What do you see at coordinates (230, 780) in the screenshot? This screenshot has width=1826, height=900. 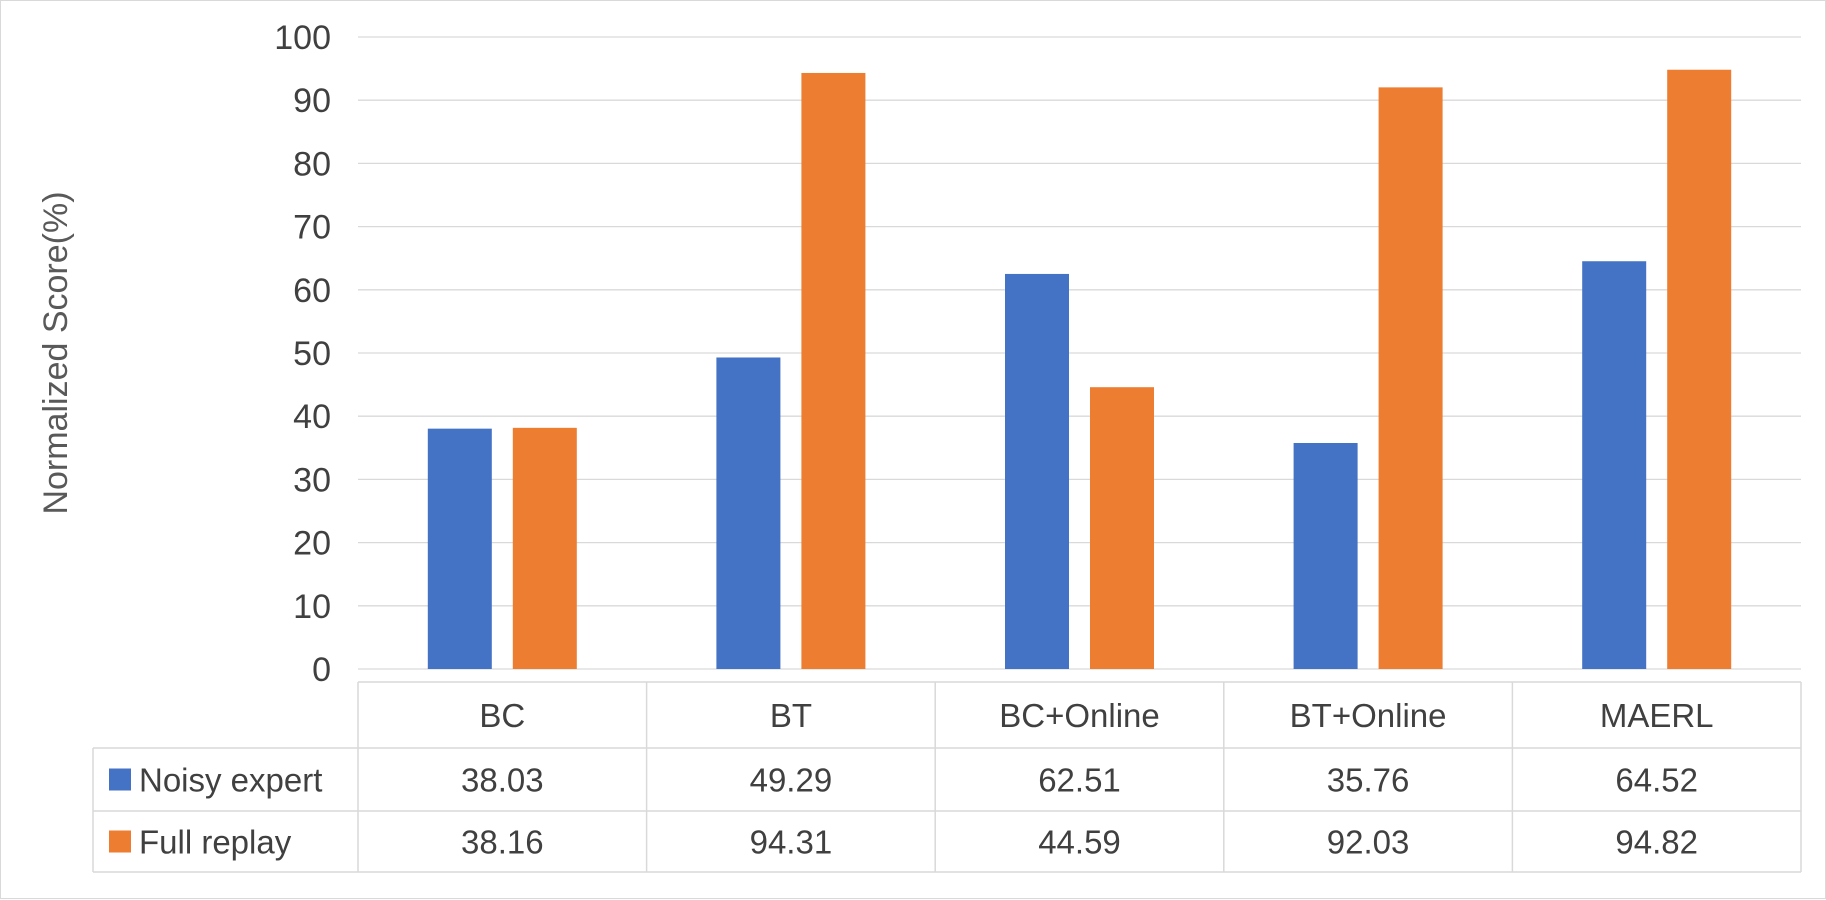 I see `legend-label: Noisy expert` at bounding box center [230, 780].